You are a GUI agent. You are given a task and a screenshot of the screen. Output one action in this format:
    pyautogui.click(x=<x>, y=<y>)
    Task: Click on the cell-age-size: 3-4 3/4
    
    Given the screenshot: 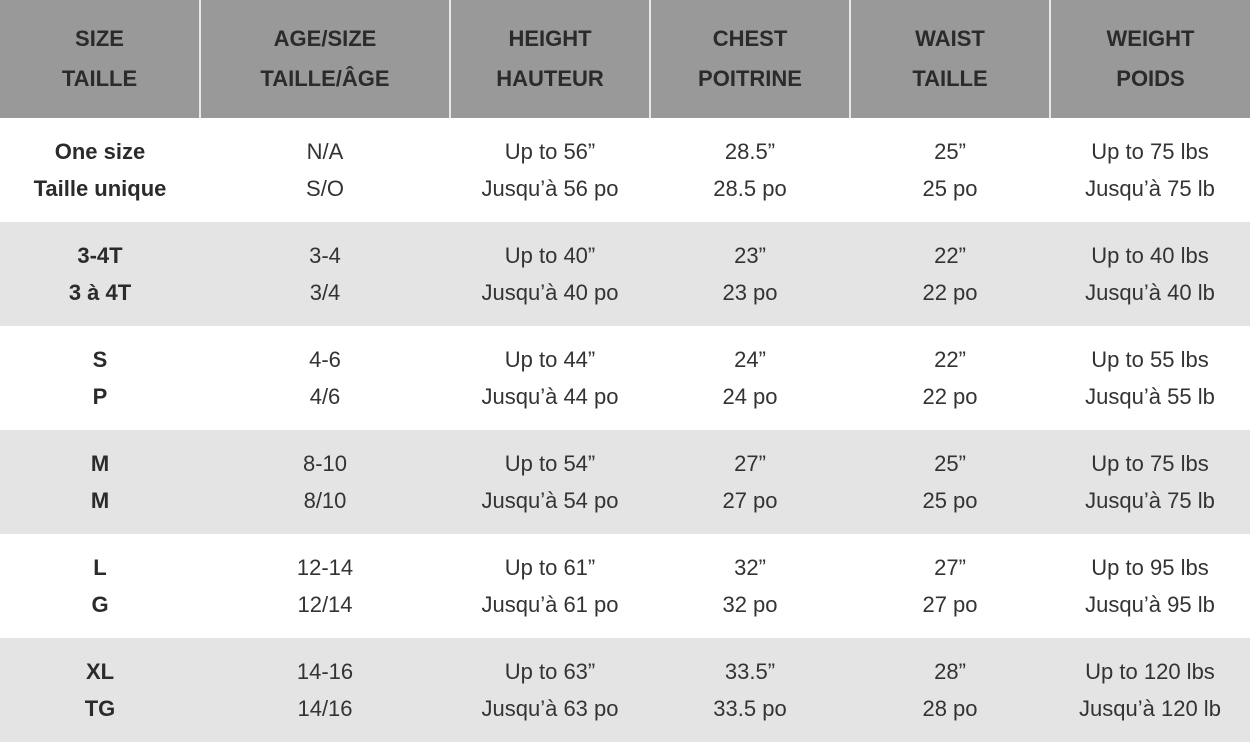 What is the action you would take?
    pyautogui.click(x=325, y=274)
    